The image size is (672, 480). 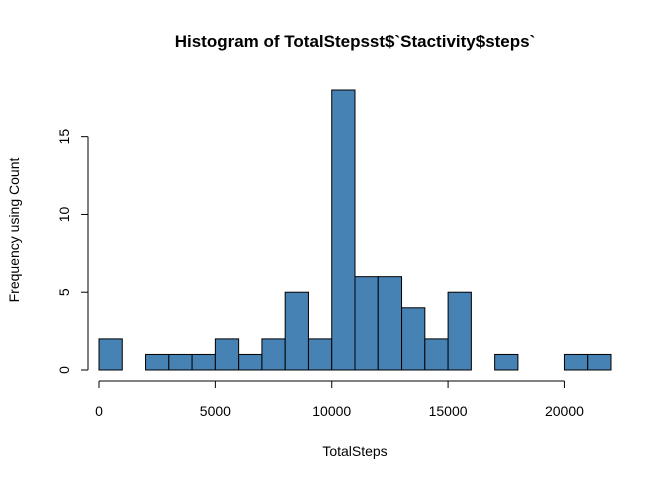 I want to click on x-tick-label: 15000, so click(x=448, y=411).